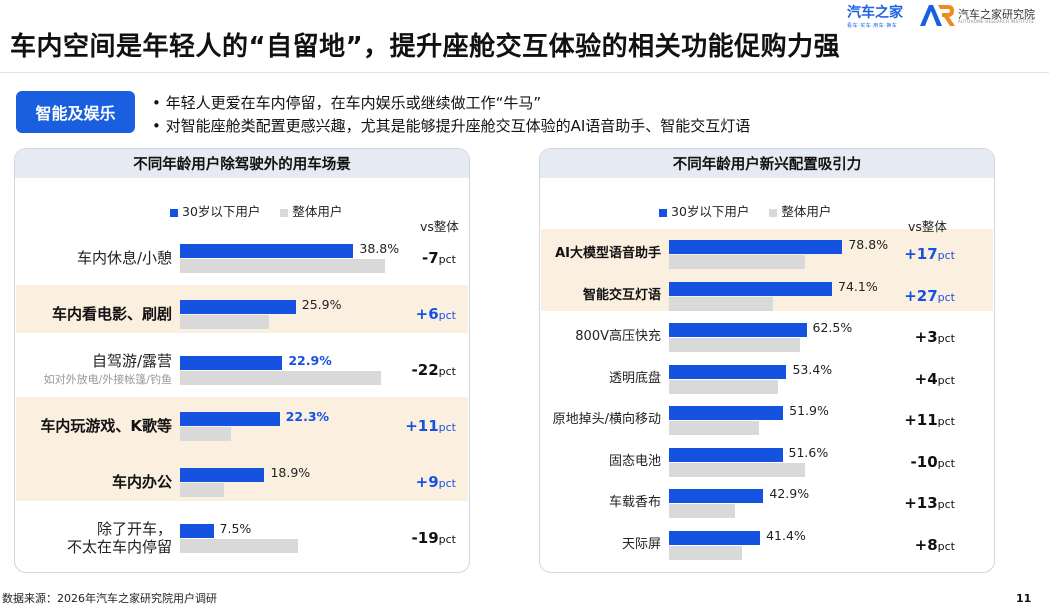 This screenshot has height=605, width=1049. What do you see at coordinates (379, 248) in the screenshot?
I see `value-label: 38.8%` at bounding box center [379, 248].